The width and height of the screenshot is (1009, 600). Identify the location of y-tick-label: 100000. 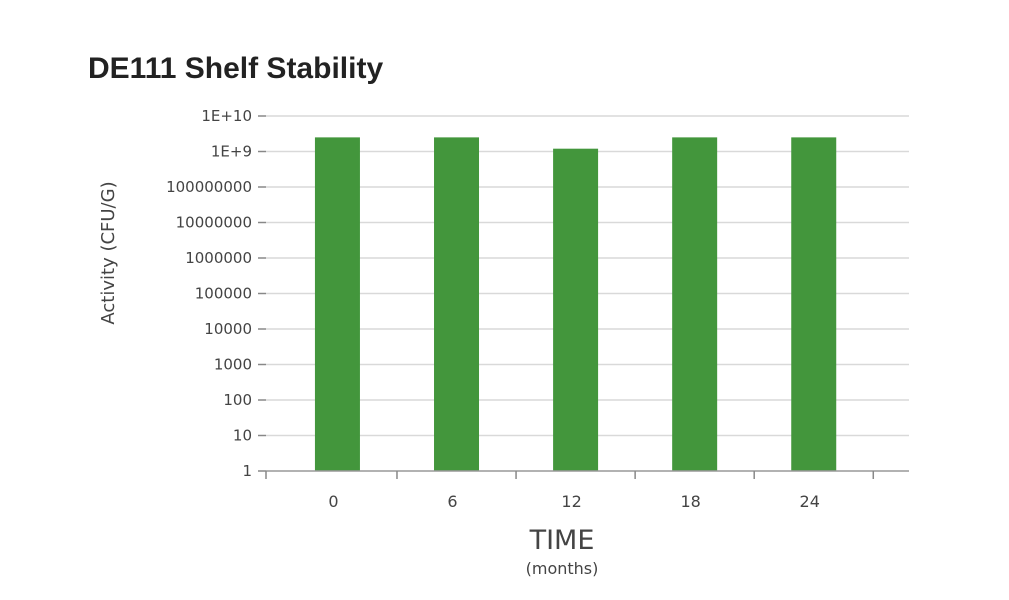
(223, 294).